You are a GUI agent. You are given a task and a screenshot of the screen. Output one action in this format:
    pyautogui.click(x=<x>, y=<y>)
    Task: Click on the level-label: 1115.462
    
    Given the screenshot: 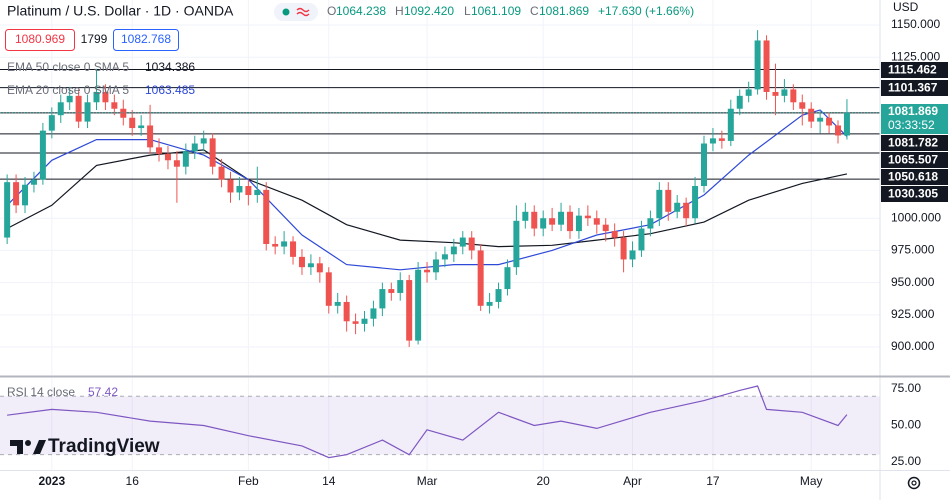 What is the action you would take?
    pyautogui.click(x=912, y=70)
    